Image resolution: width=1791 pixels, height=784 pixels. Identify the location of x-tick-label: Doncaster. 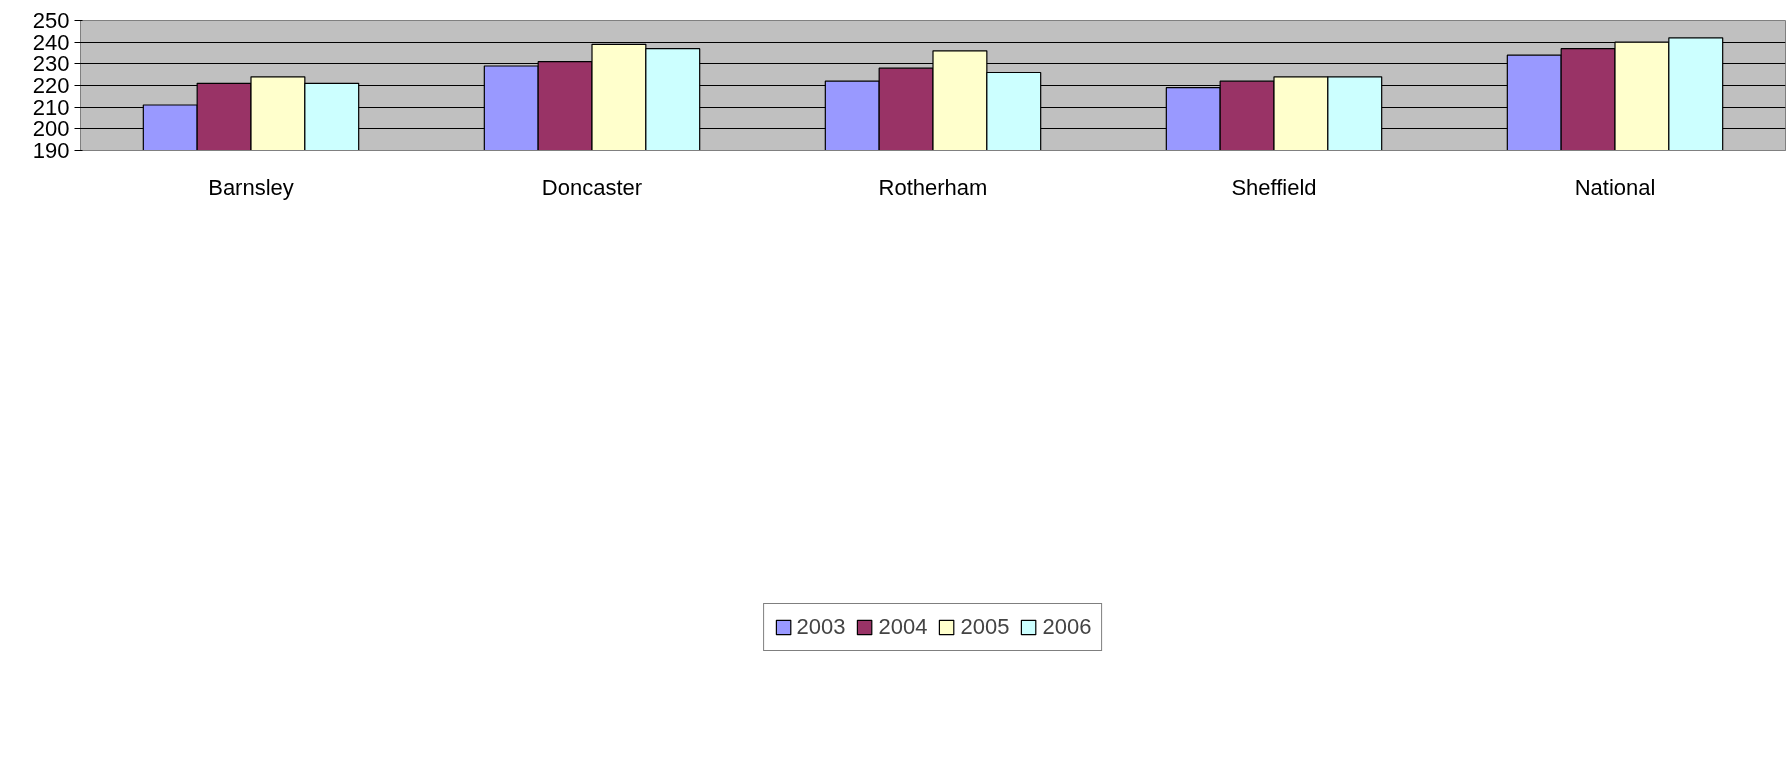
(592, 187).